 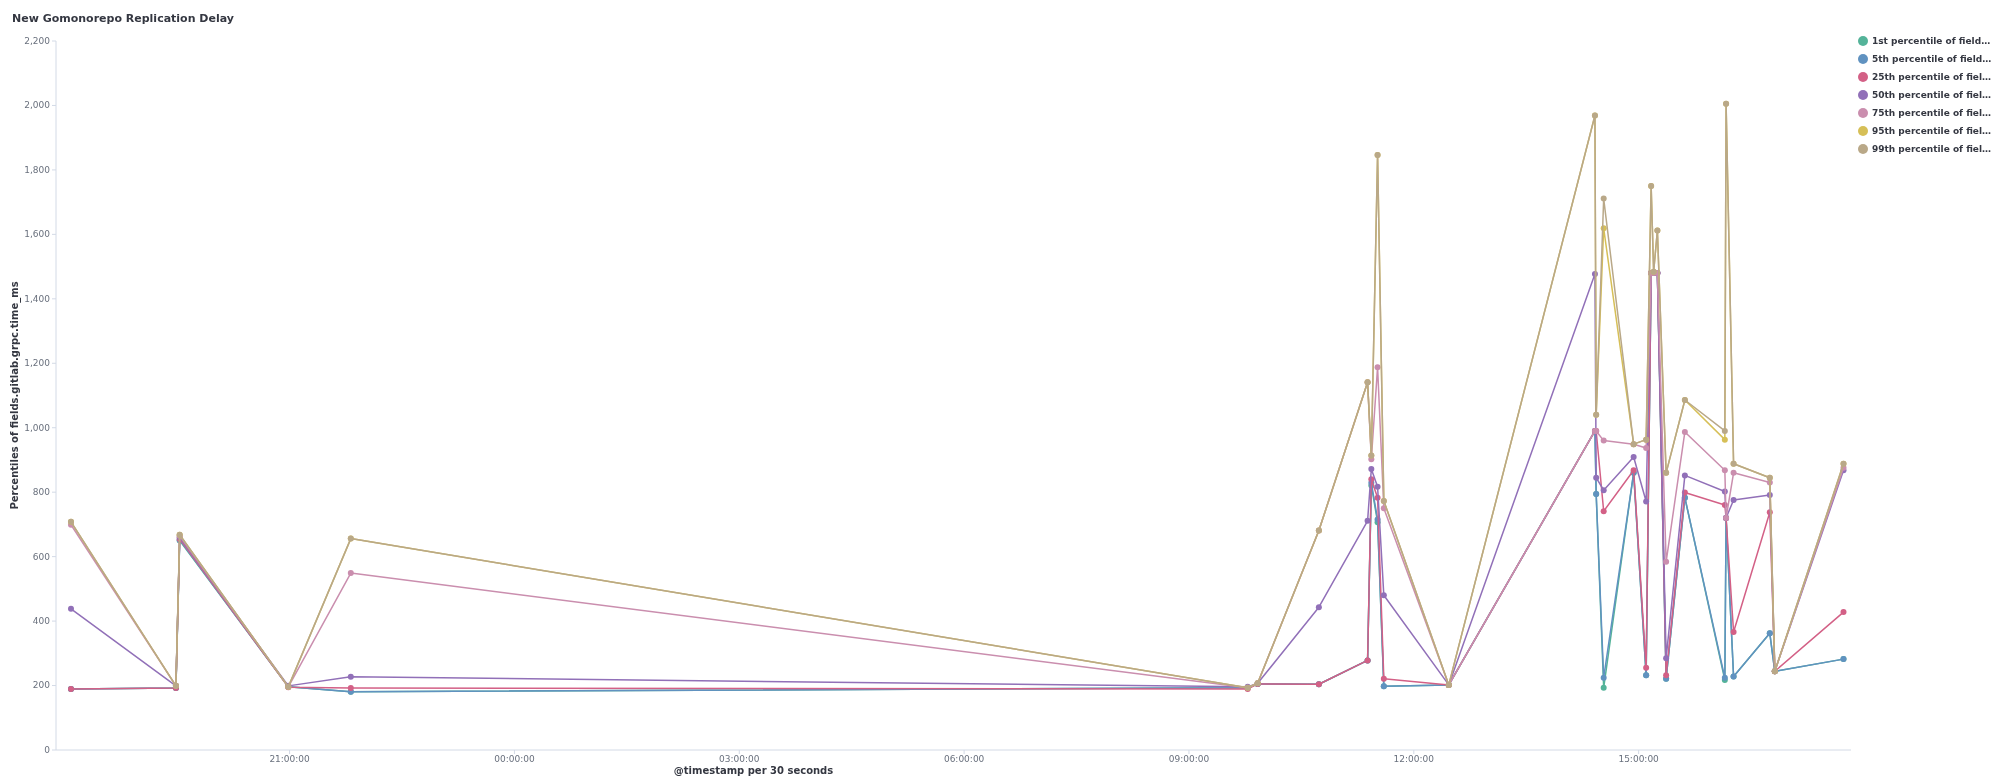 I want to click on y-tick-label: 0, so click(x=47, y=749).